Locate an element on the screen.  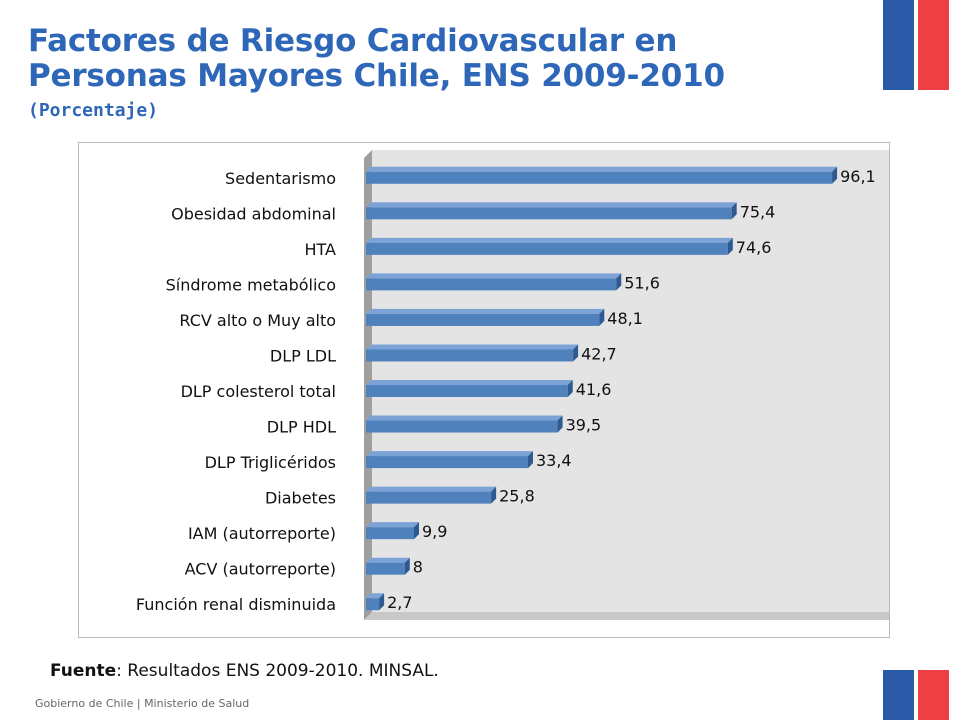
chile-flag-logo-top is located at coordinates (916, 45).